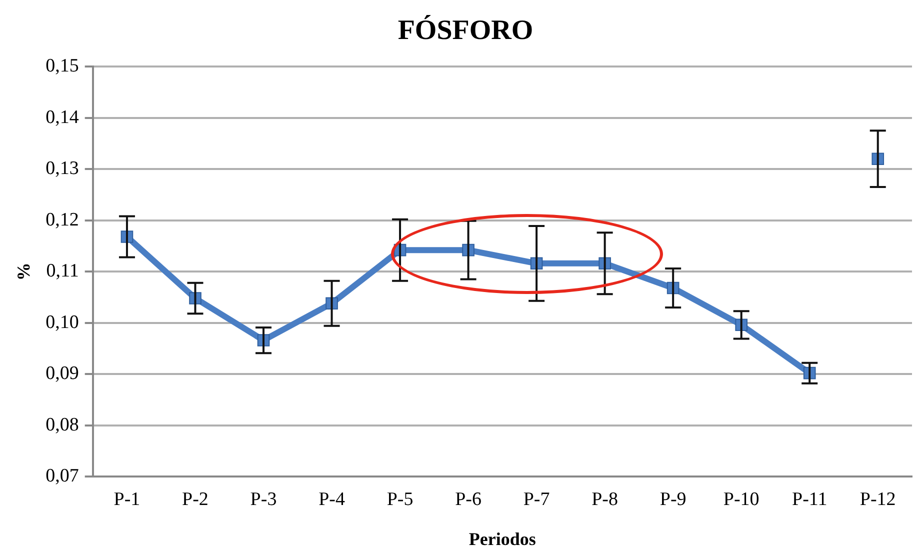 Image resolution: width=921 pixels, height=557 pixels. What do you see at coordinates (468, 499) in the screenshot?
I see `x-tick-label: P-6` at bounding box center [468, 499].